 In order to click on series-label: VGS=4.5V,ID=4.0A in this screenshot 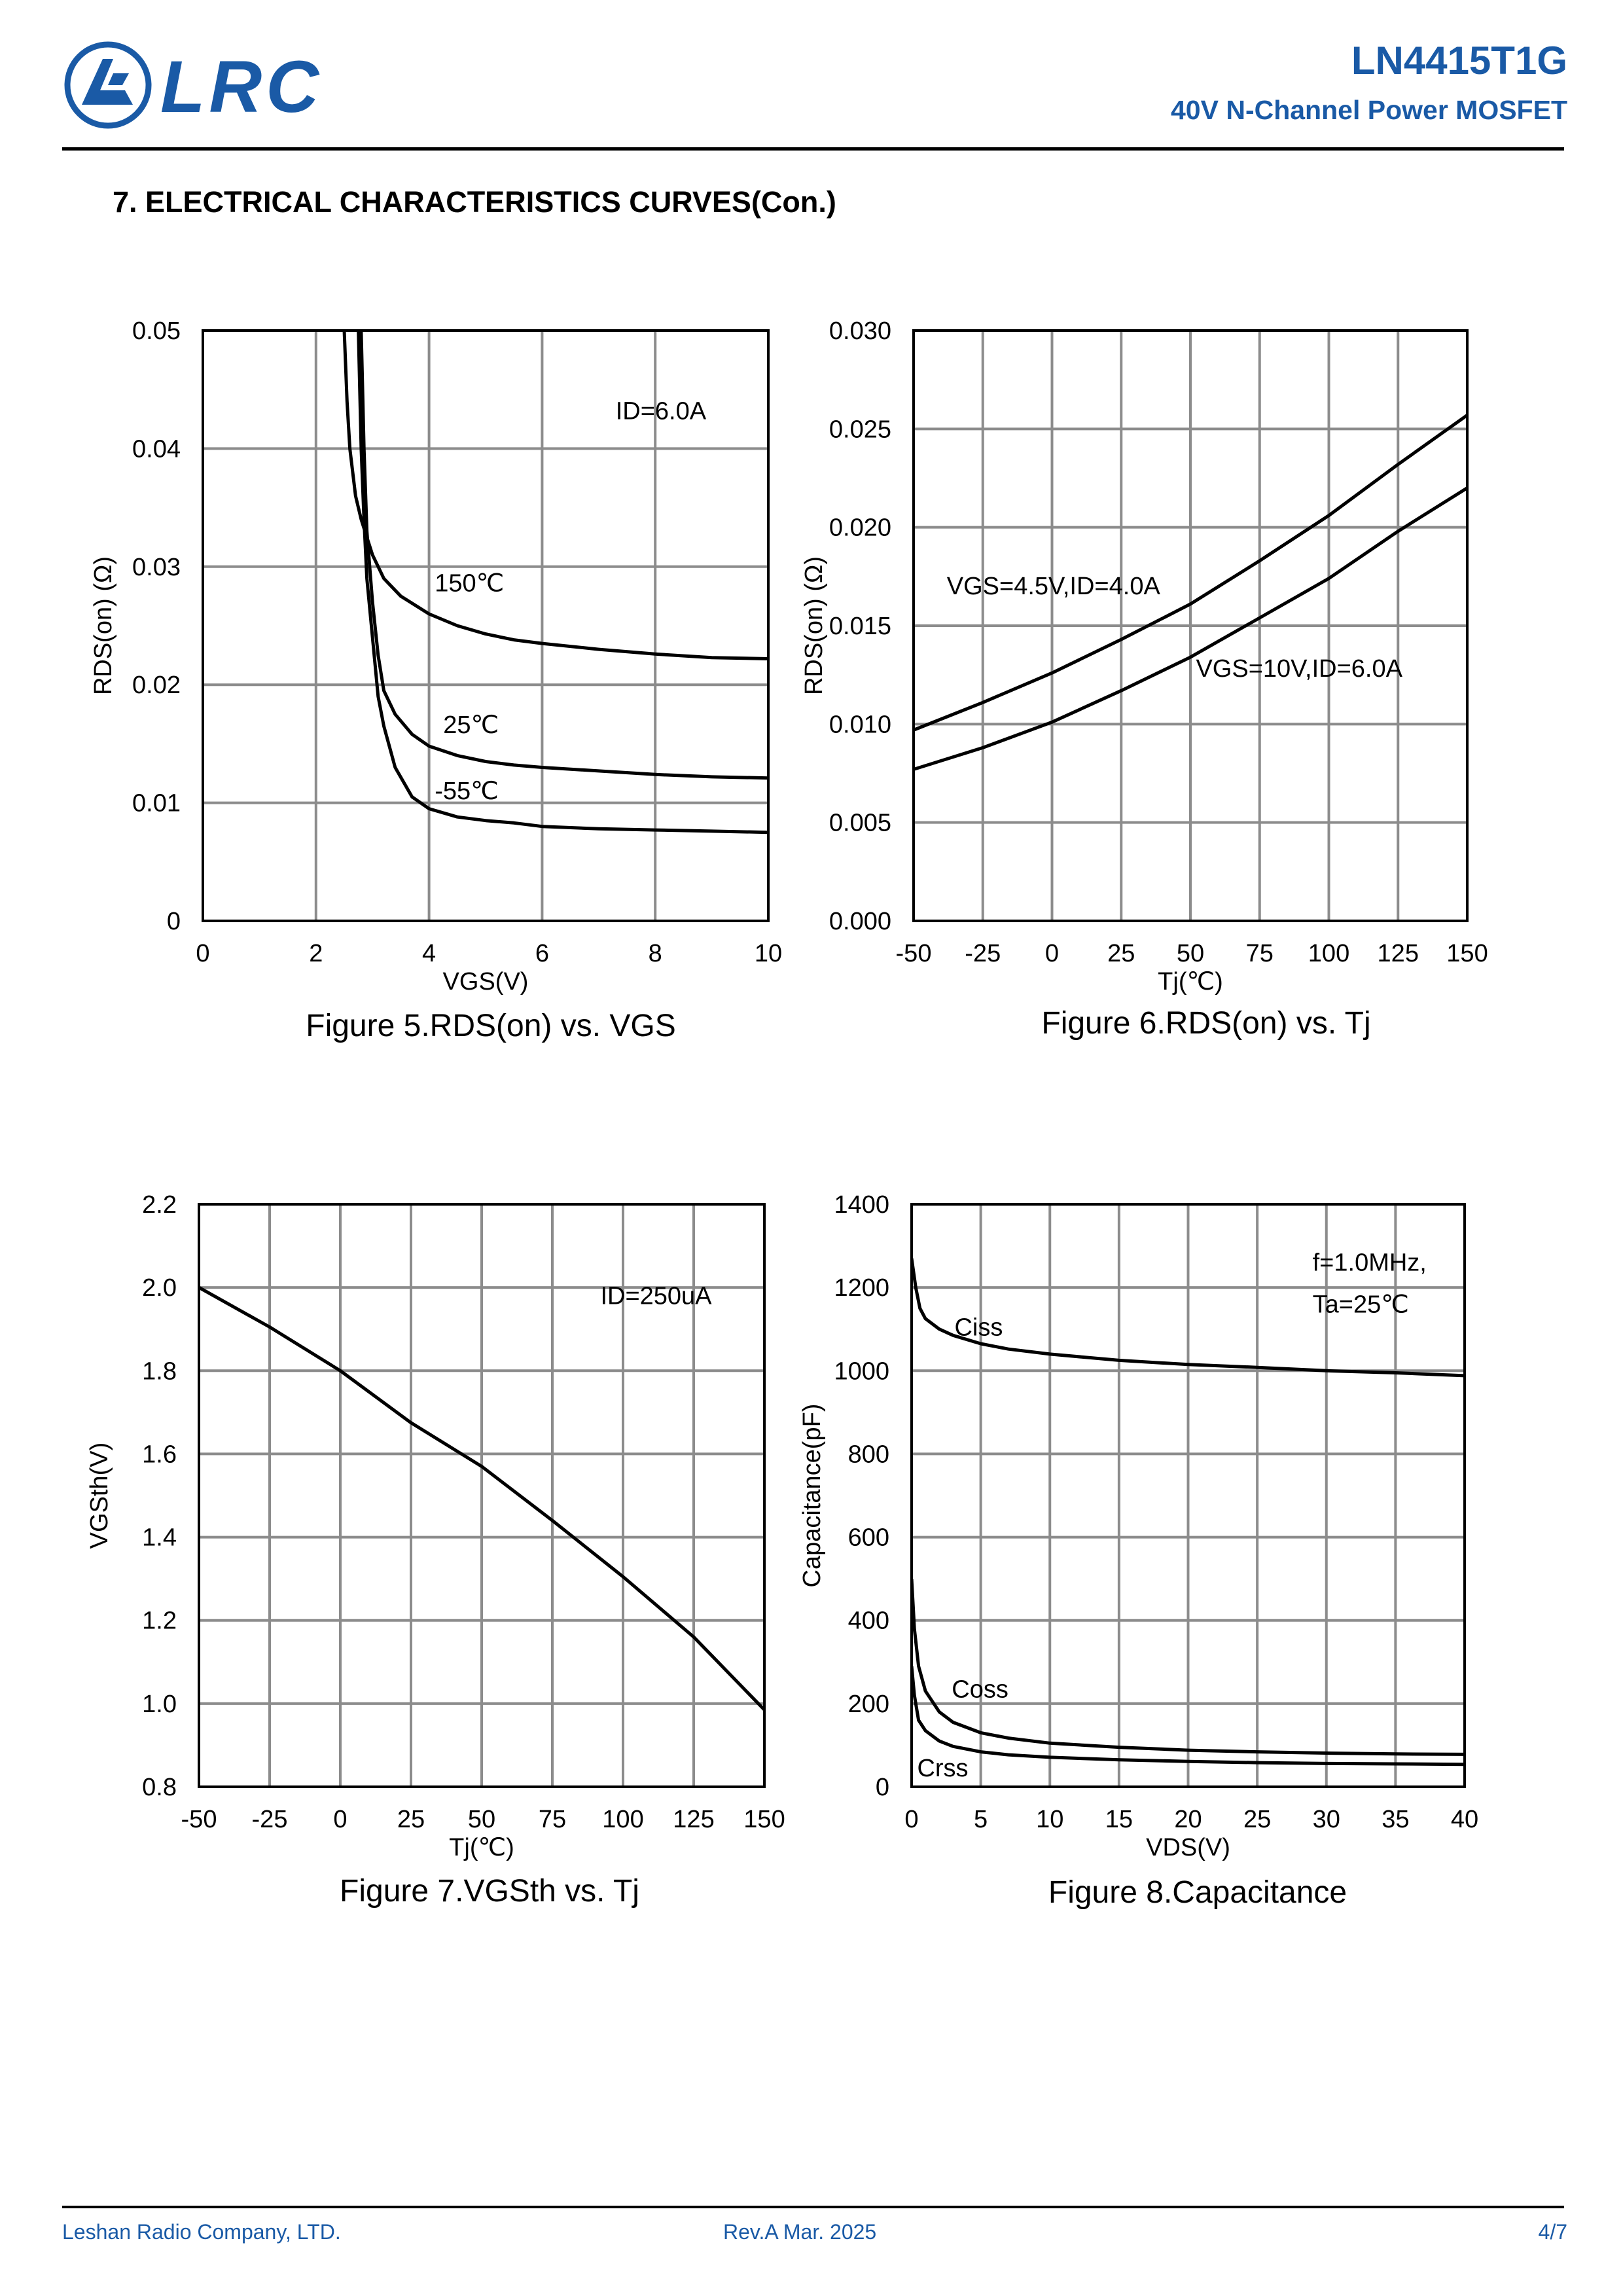, I will do `click(1054, 586)`.